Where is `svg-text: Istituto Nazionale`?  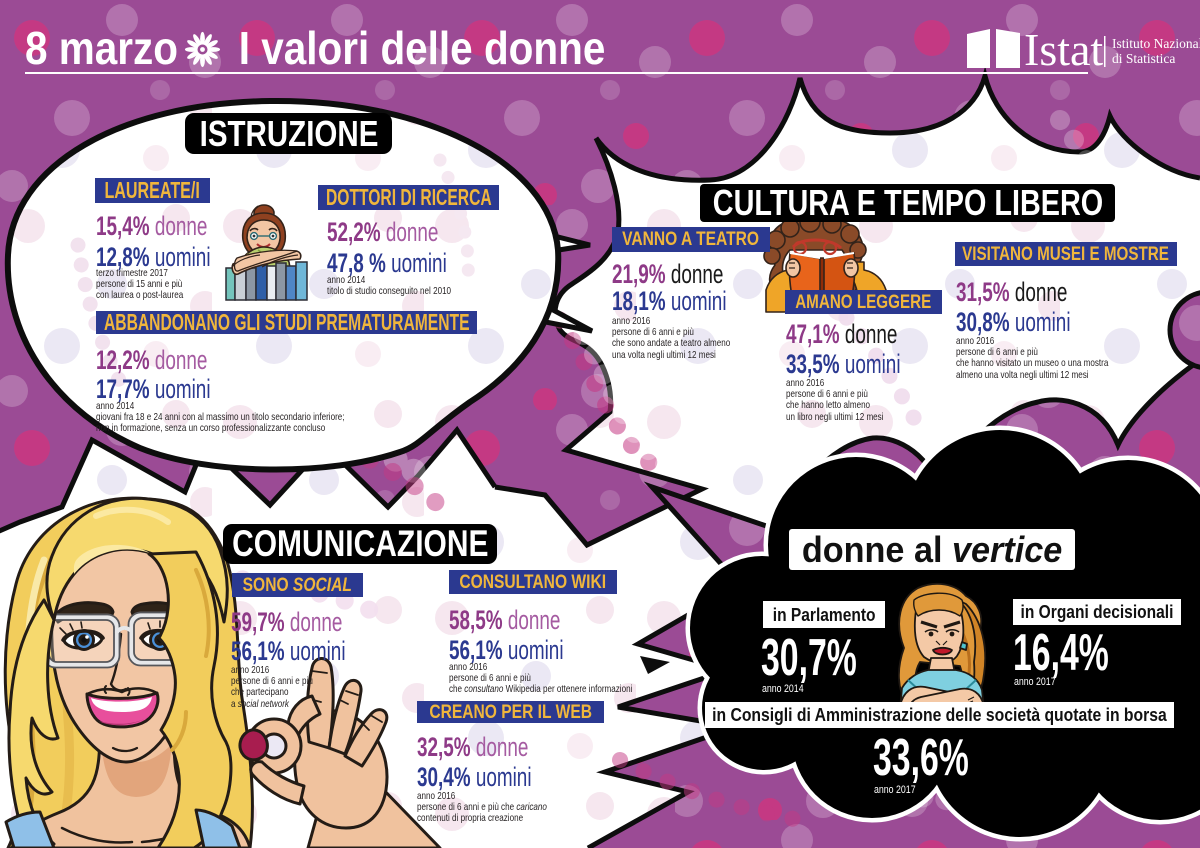
svg-text: Istituto Nazionale is located at coordinates (1156, 43).